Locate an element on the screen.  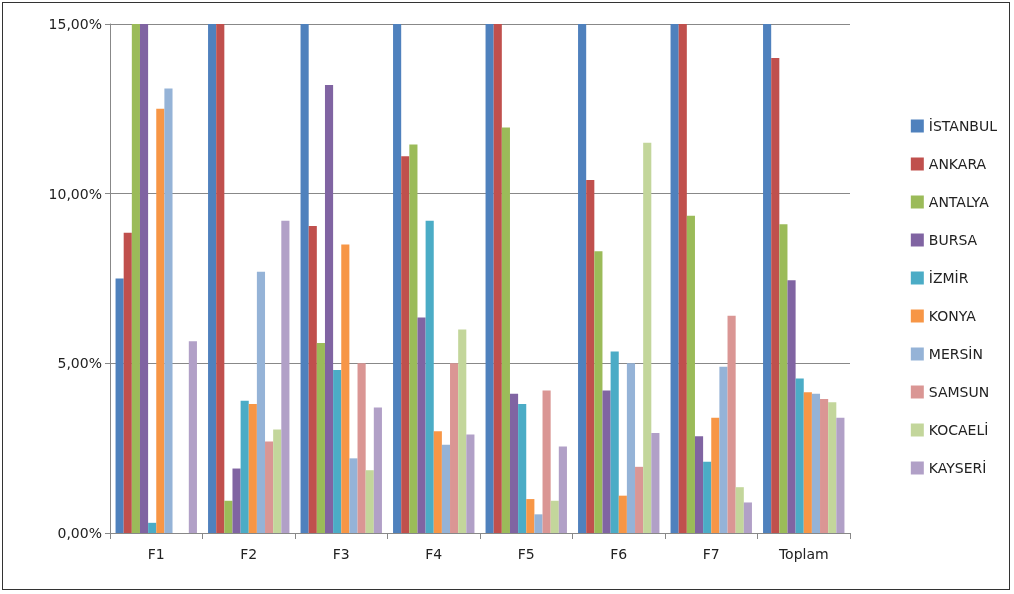
x-tick-label: F7 is located at coordinates (711, 554).